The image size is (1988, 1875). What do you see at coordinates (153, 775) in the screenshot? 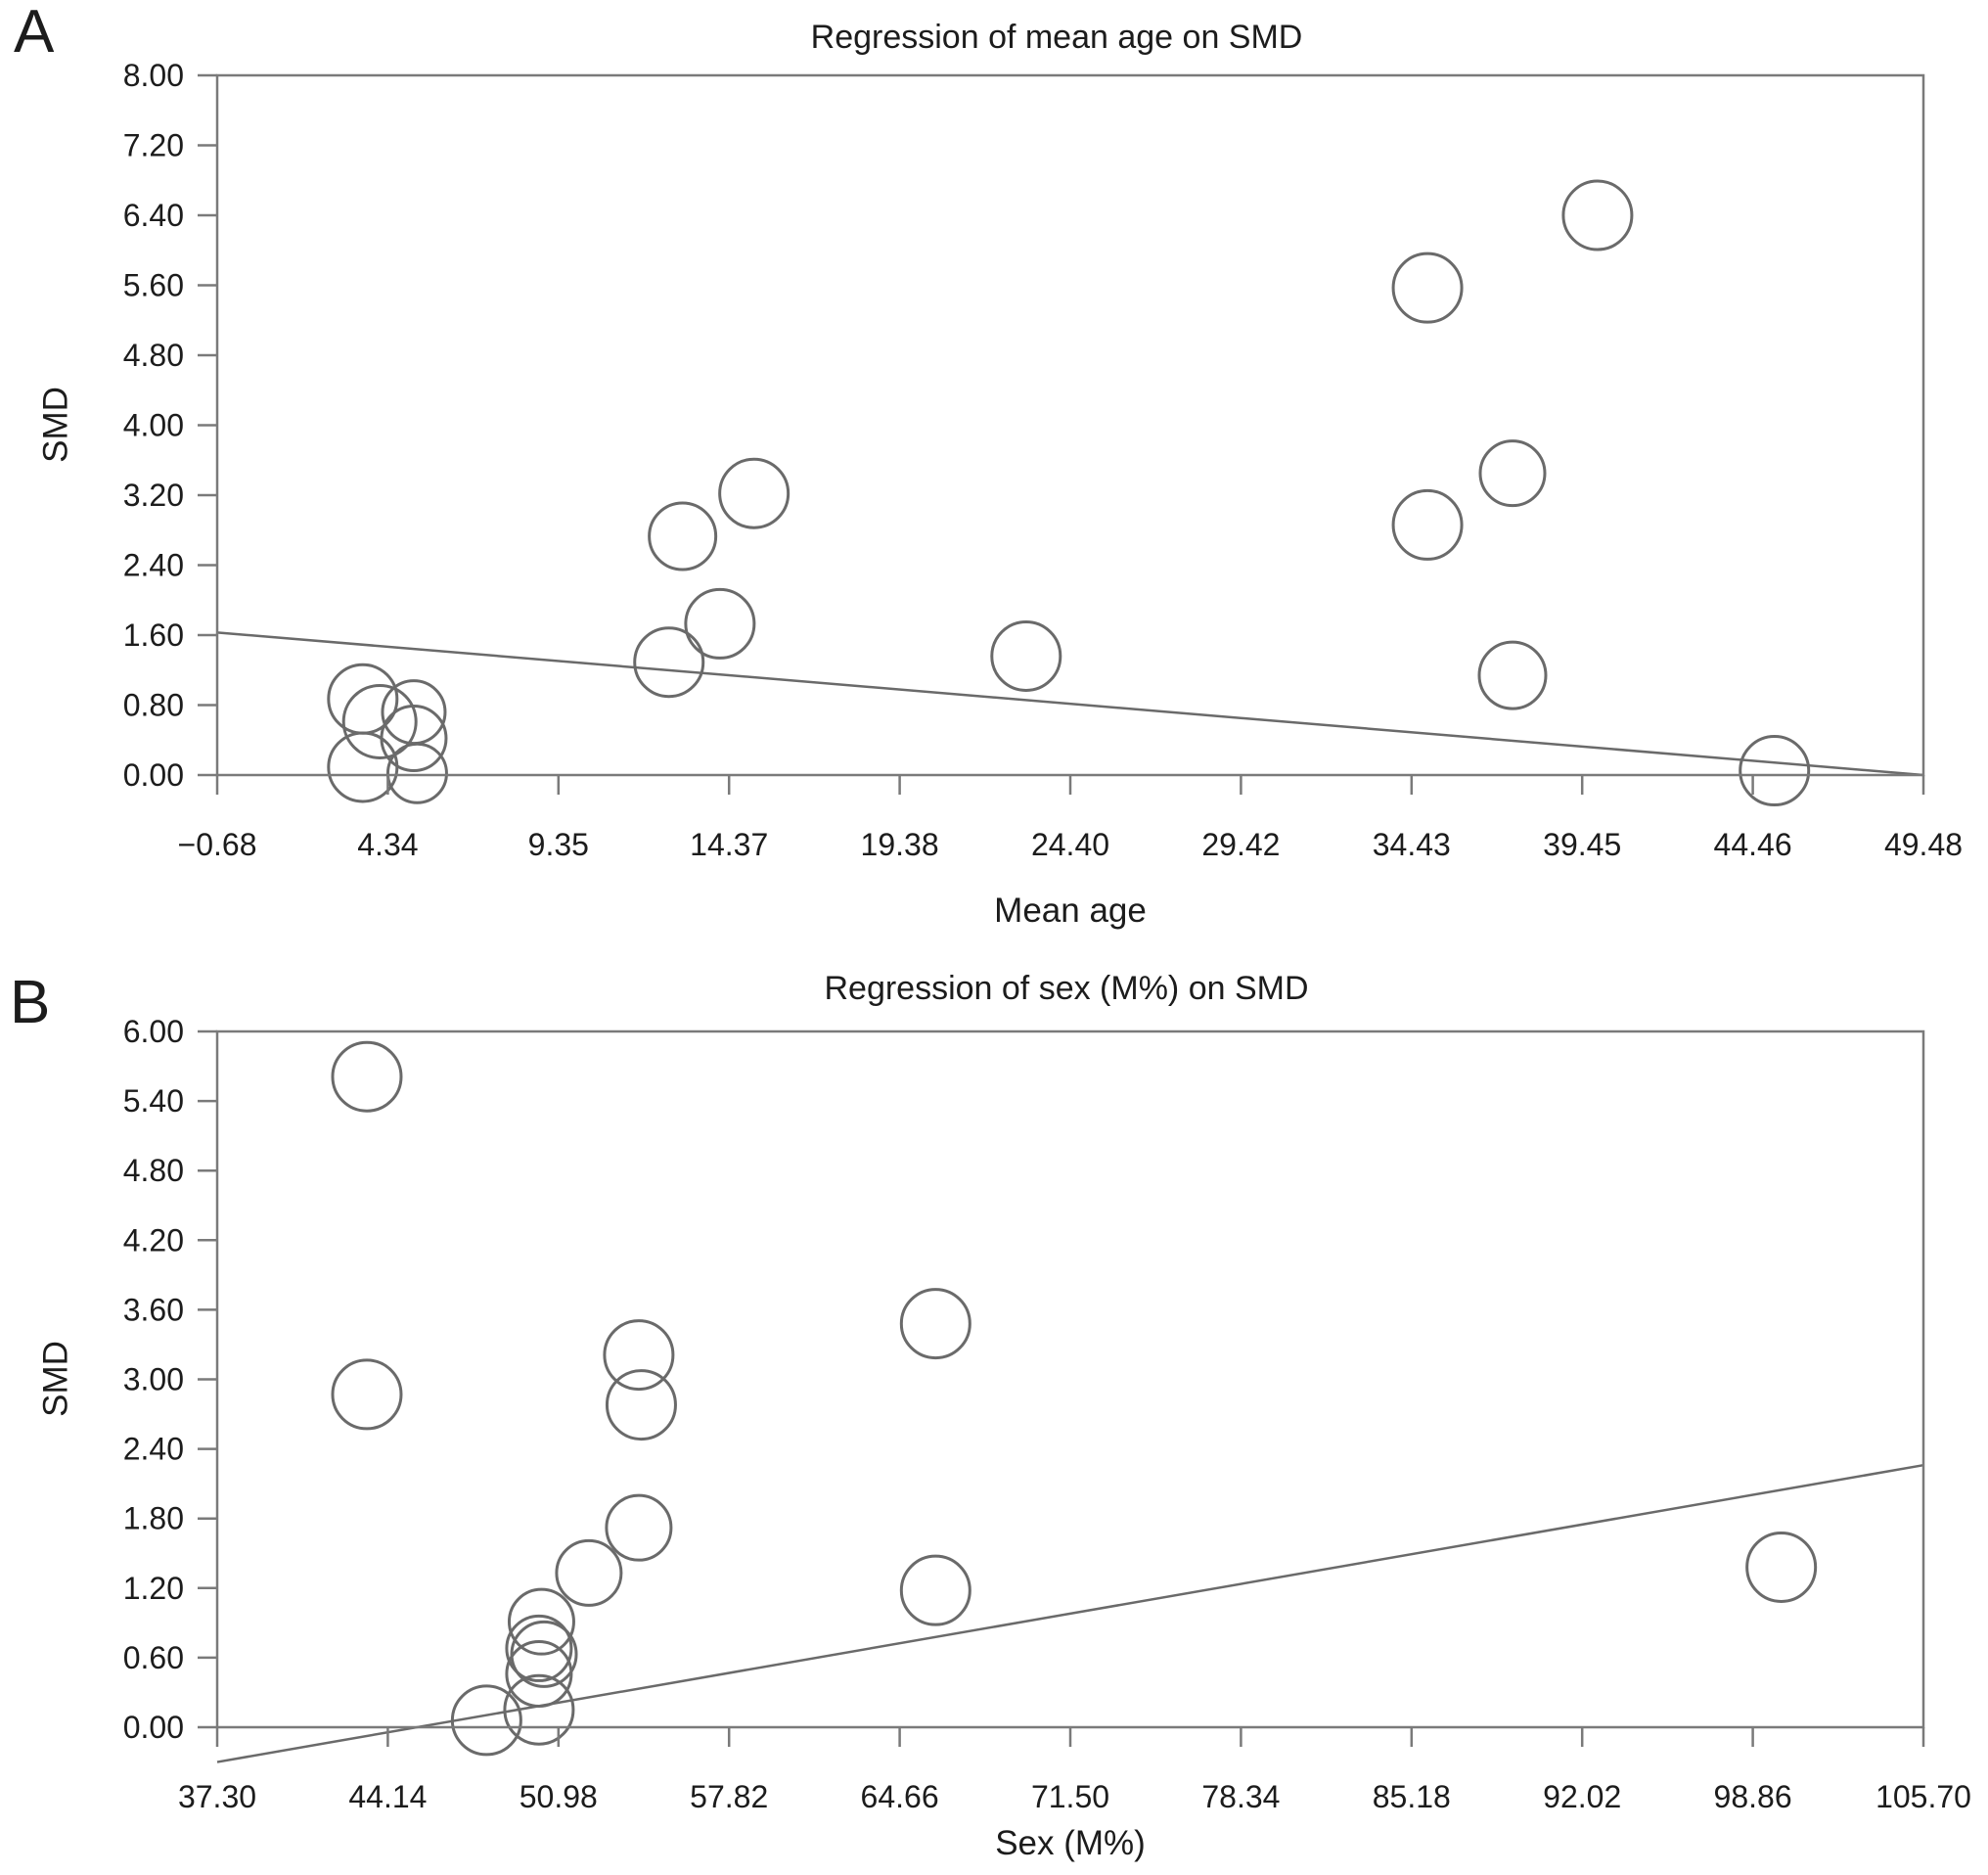
I see `panel-a-y-tick-label: 0.00` at bounding box center [153, 775].